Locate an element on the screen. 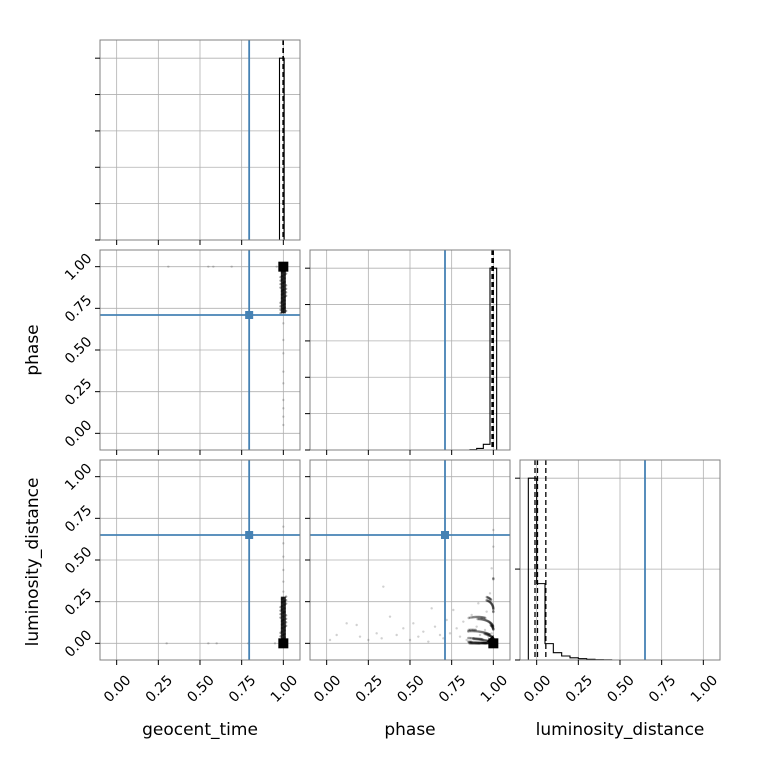 This screenshot has width=760, height=760. y-axis-label-phase: phase is located at coordinates (33, 349).